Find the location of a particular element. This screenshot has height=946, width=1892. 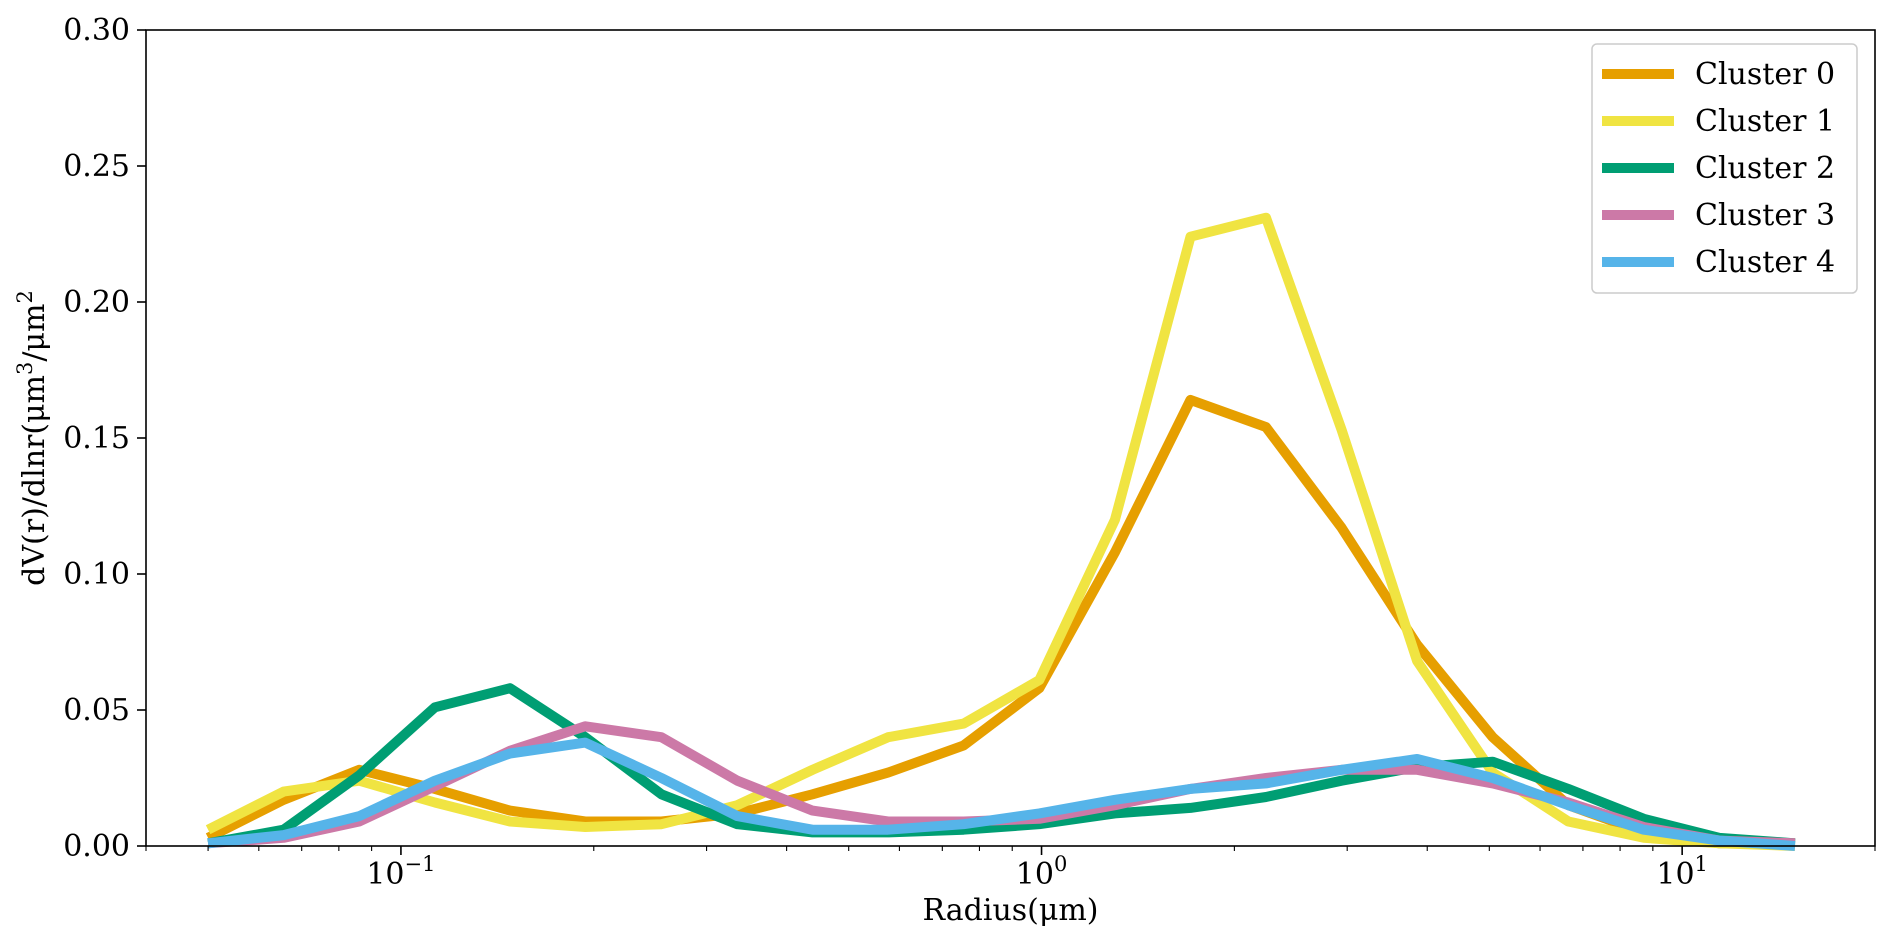

y-tick-label: 0.20 is located at coordinates (96, 302).